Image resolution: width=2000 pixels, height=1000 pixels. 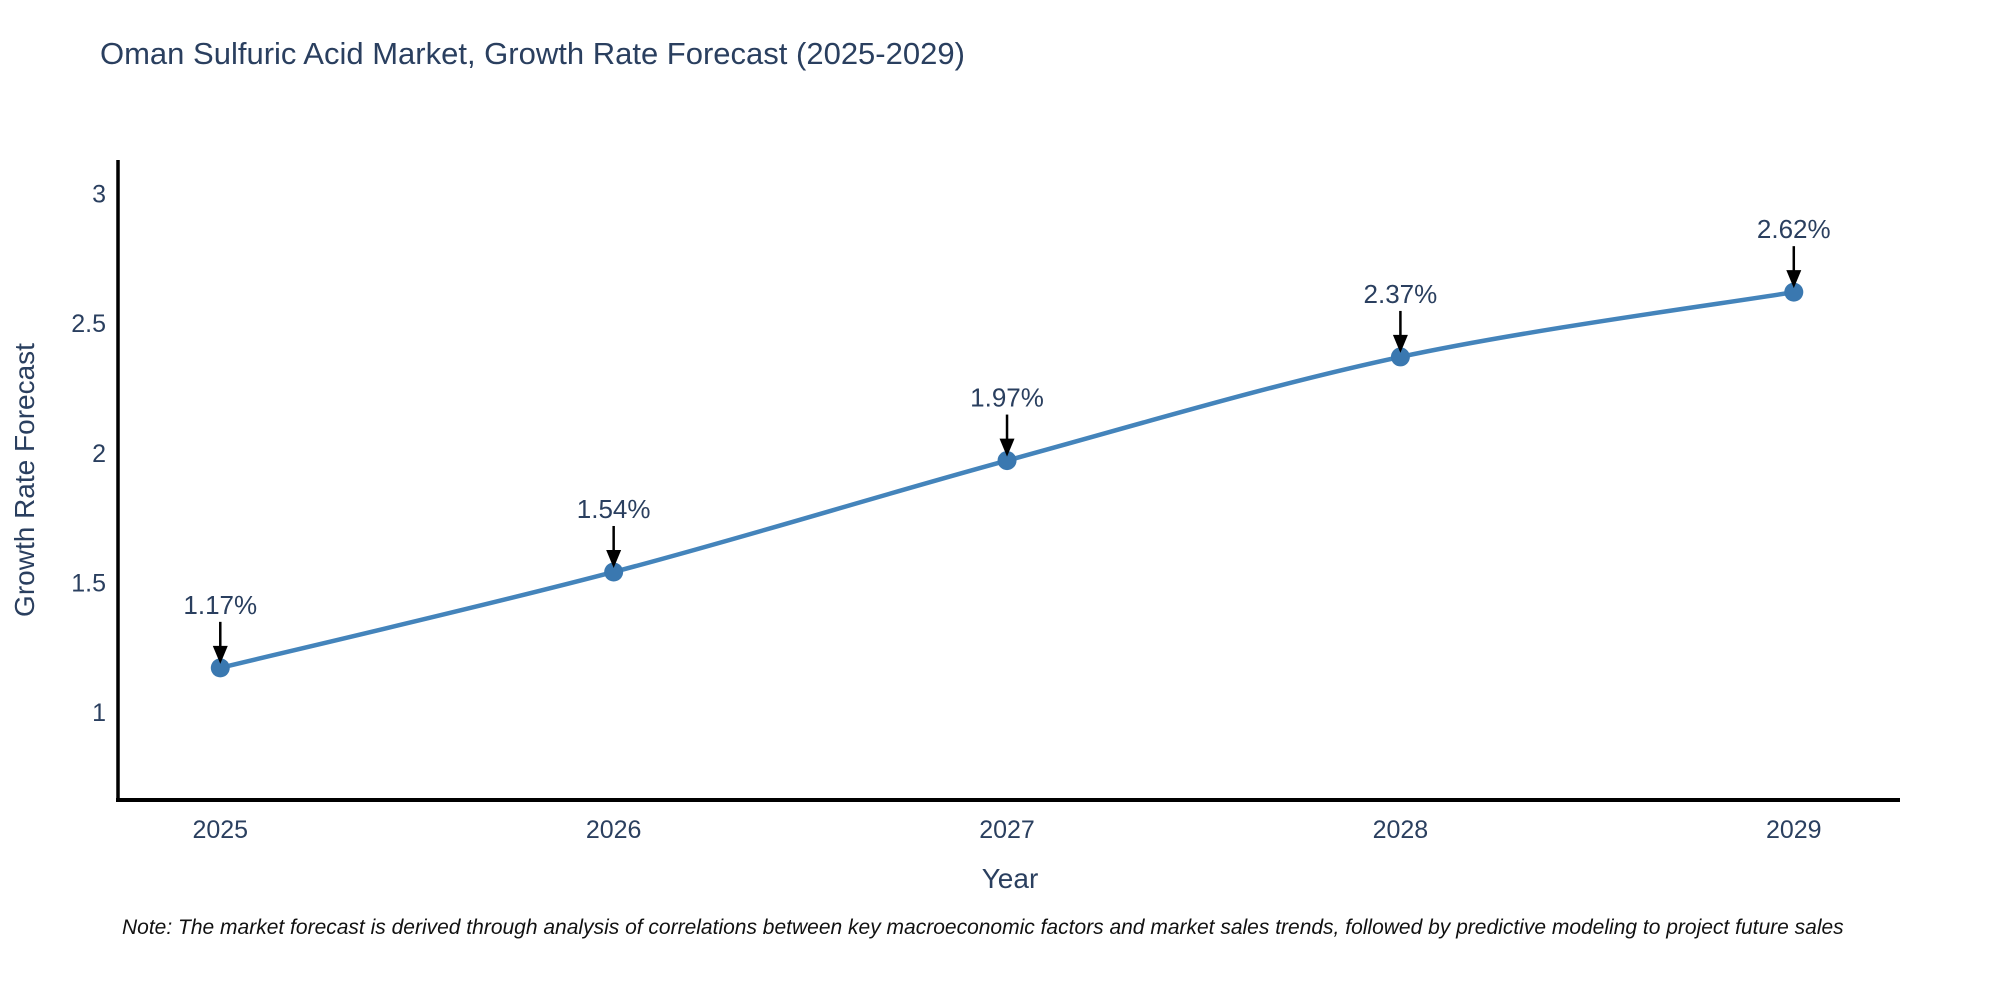 What do you see at coordinates (1794, 229) in the screenshot?
I see `data-point-label: 2.62%` at bounding box center [1794, 229].